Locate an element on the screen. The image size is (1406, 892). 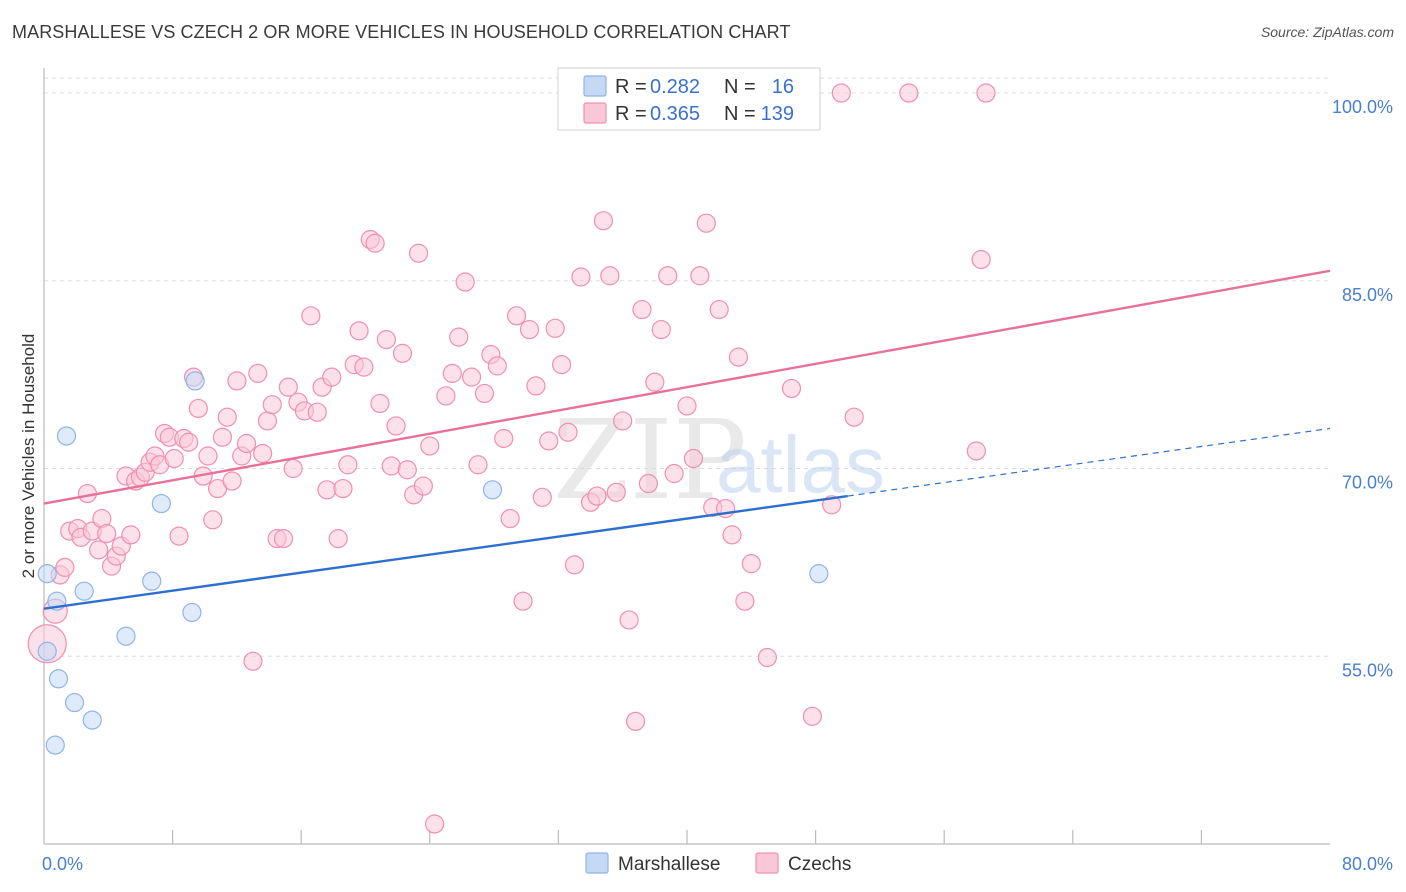
legend-n-label-czechs: N = is located at coordinates (740, 114).